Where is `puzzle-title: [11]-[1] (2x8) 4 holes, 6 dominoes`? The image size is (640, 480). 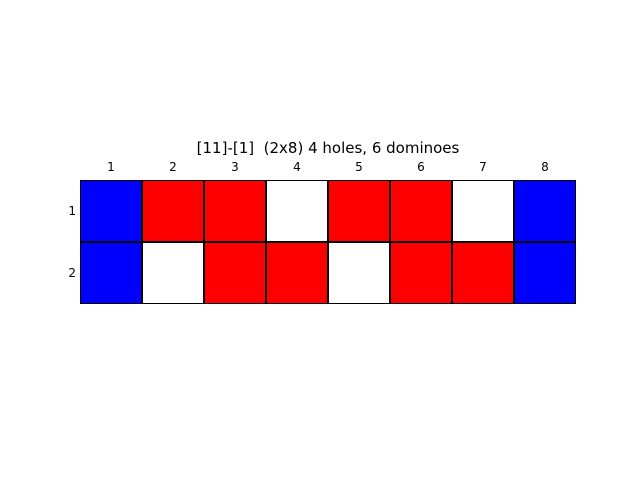
puzzle-title: [11]-[1] (2x8) 4 holes, 6 dominoes is located at coordinates (328, 148).